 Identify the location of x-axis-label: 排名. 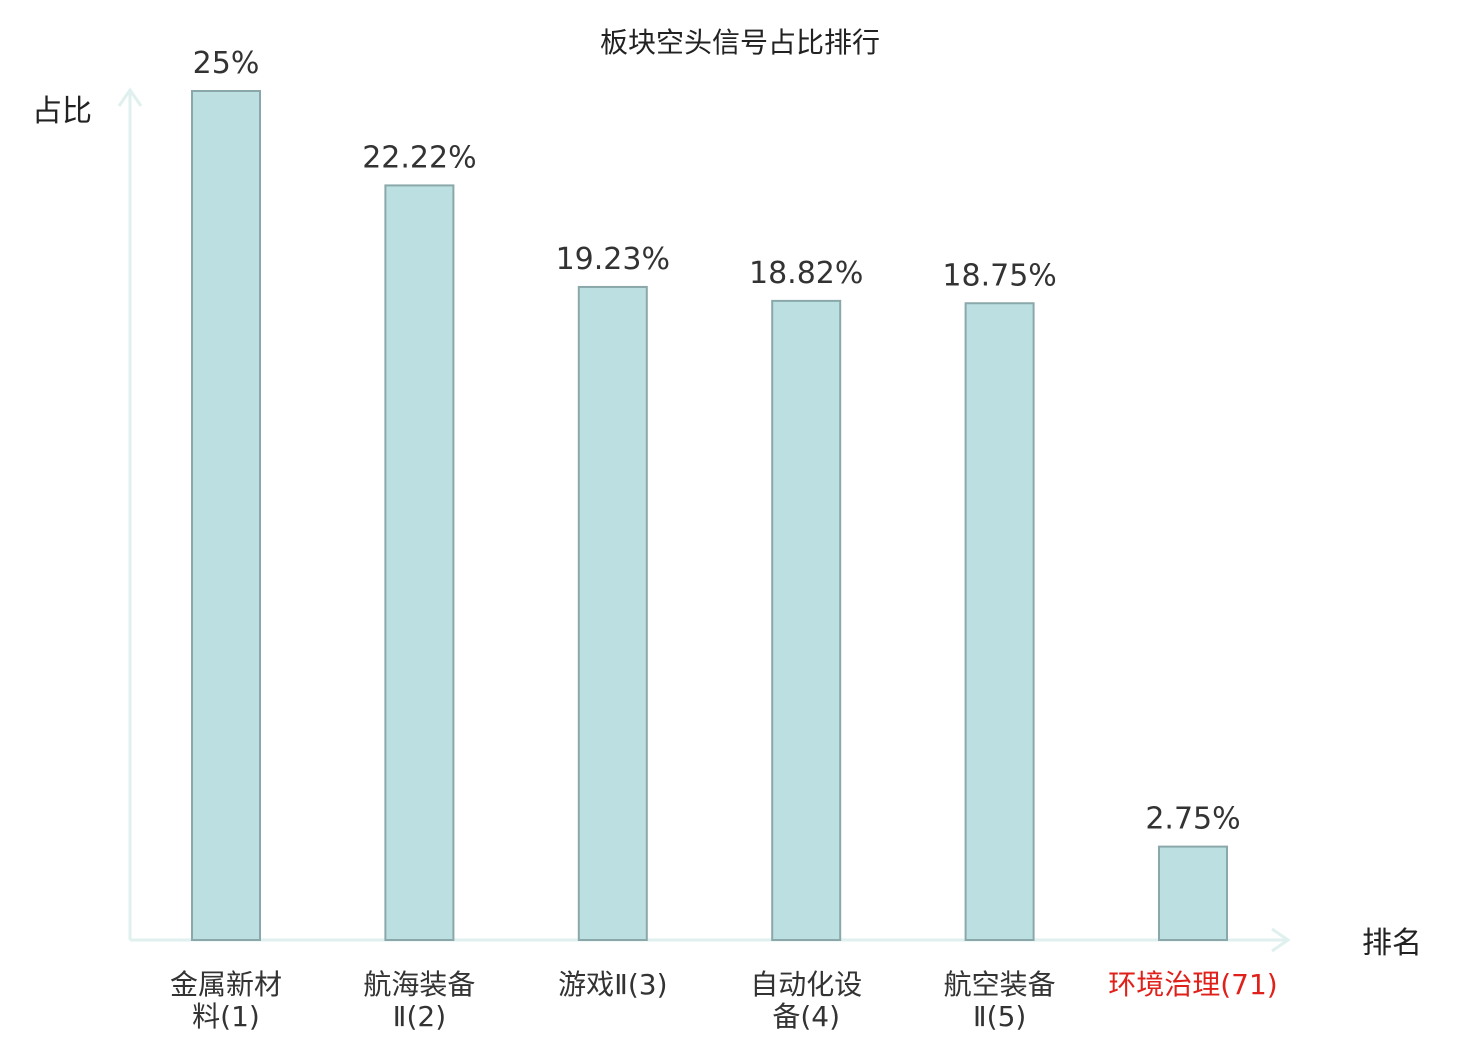
(1392, 943).